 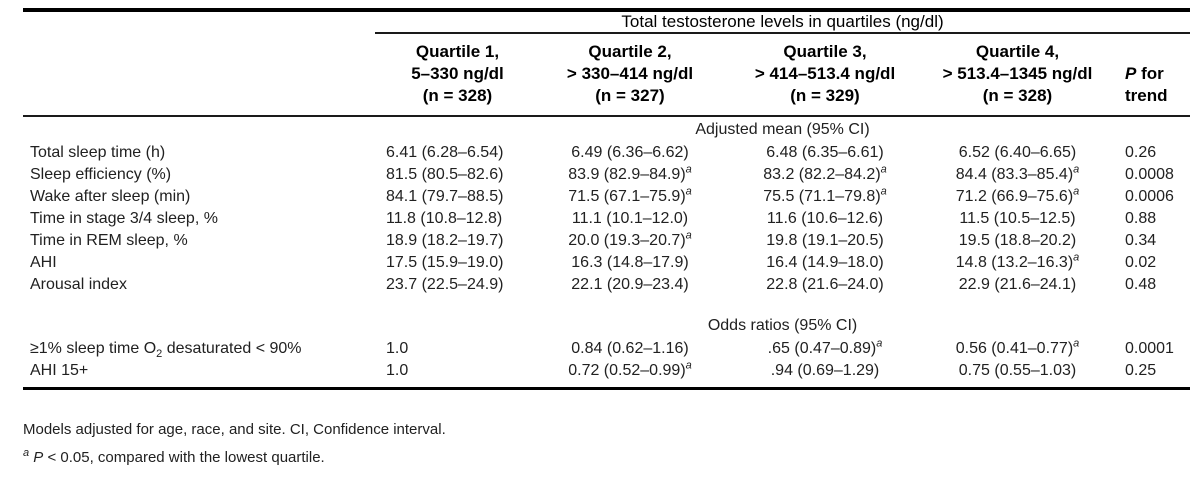 I want to click on p-value-cell: 0.02, so click(x=1141, y=262).